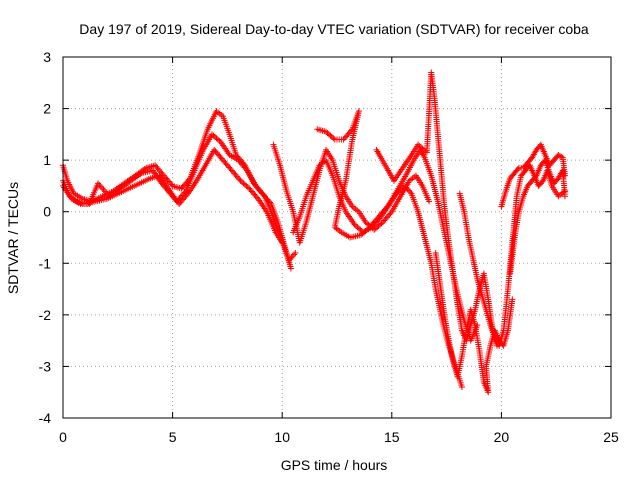  I want to click on x-tick-label: 0, so click(63, 437).